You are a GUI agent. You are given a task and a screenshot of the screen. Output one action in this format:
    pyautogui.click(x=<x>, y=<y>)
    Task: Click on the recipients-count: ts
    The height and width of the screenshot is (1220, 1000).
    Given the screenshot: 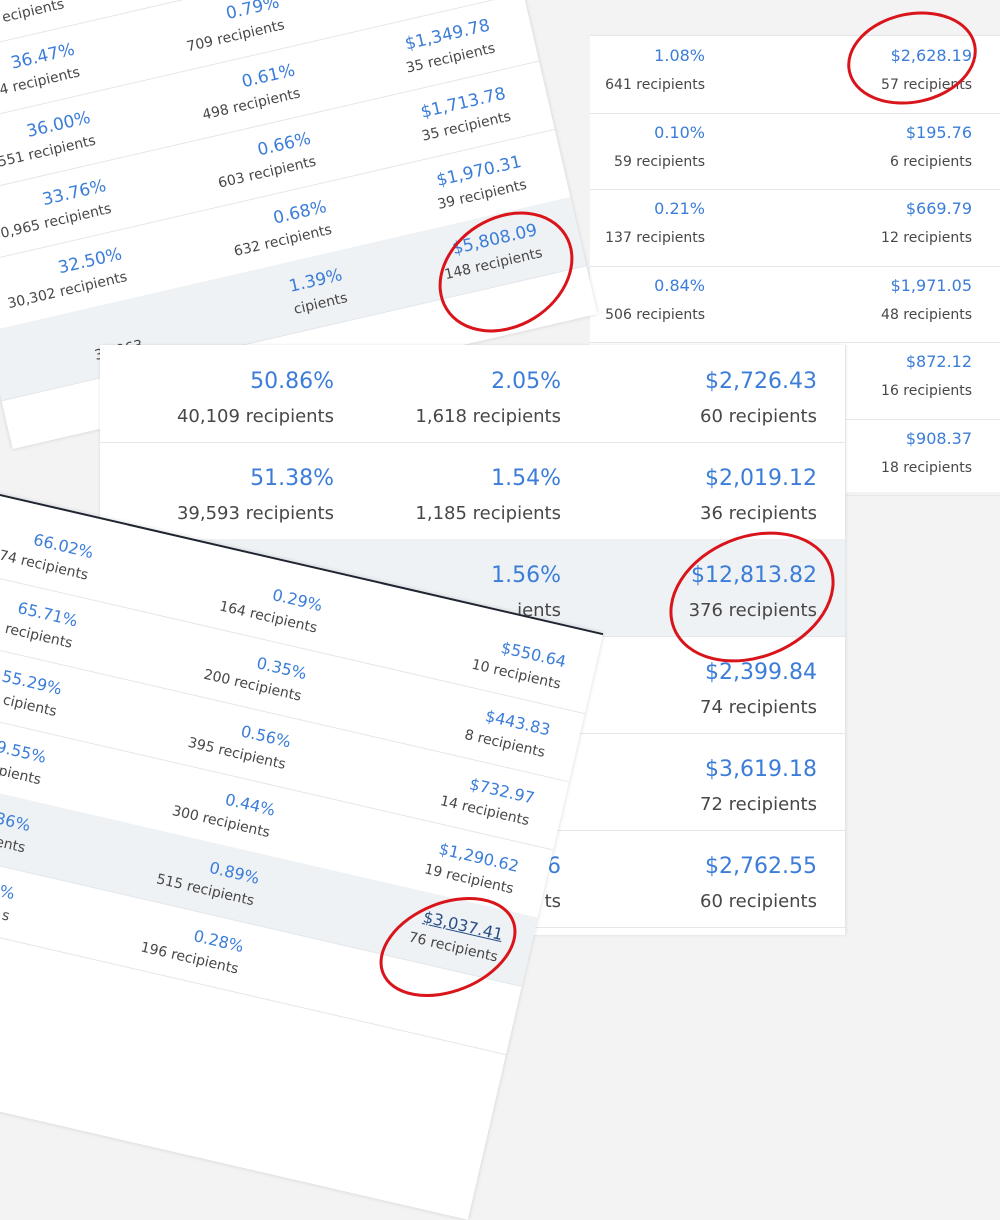 What is the action you would take?
    pyautogui.click(x=552, y=901)
    